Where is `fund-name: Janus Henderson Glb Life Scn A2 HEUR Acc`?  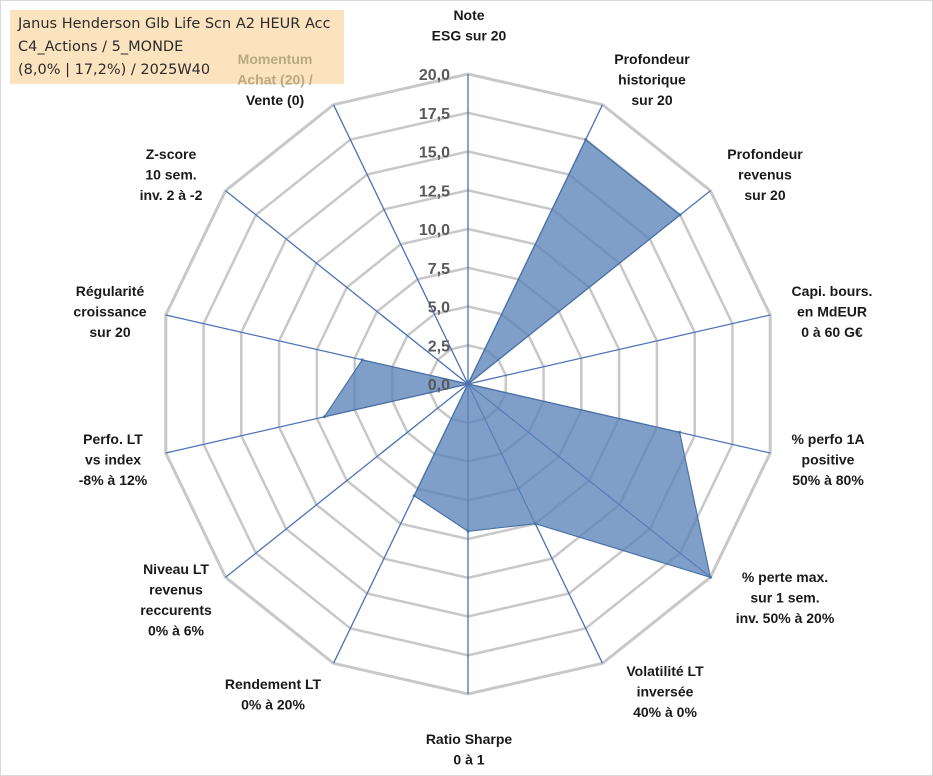 fund-name: Janus Henderson Glb Life Scn A2 HEUR Acc is located at coordinates (174, 24).